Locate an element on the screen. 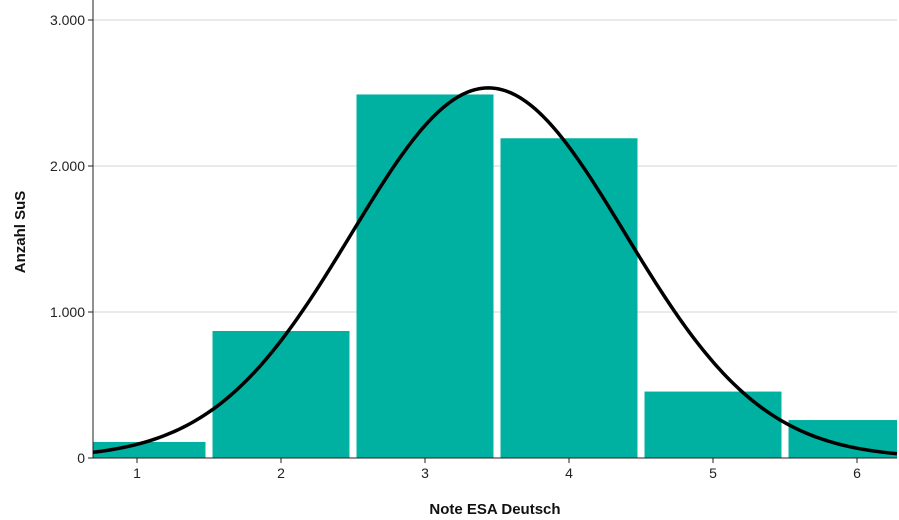 This screenshot has width=899, height=520. y-tick-label-2: 2.000 is located at coordinates (67, 166).